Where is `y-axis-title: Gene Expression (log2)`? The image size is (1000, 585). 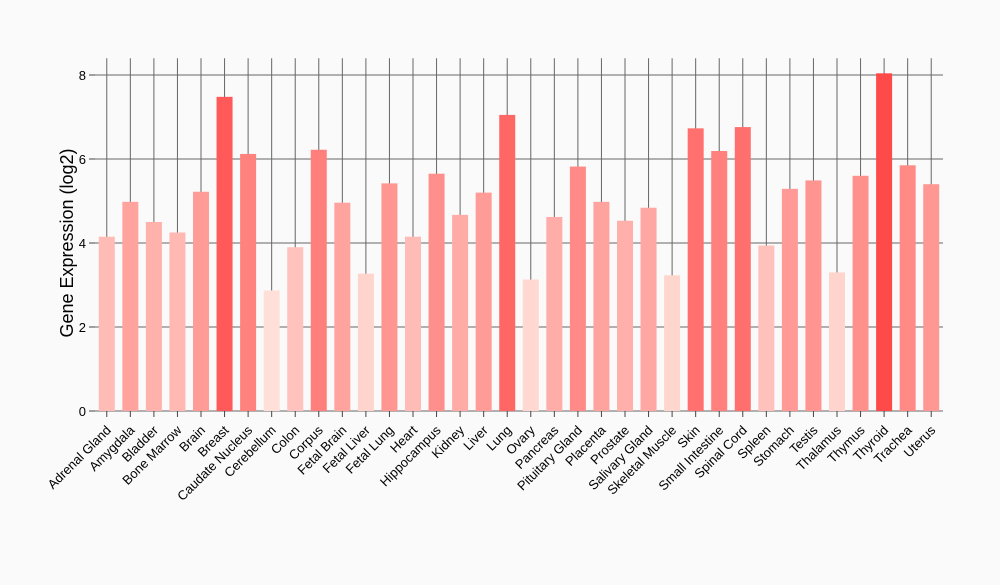 y-axis-title: Gene Expression (log2) is located at coordinates (67, 242).